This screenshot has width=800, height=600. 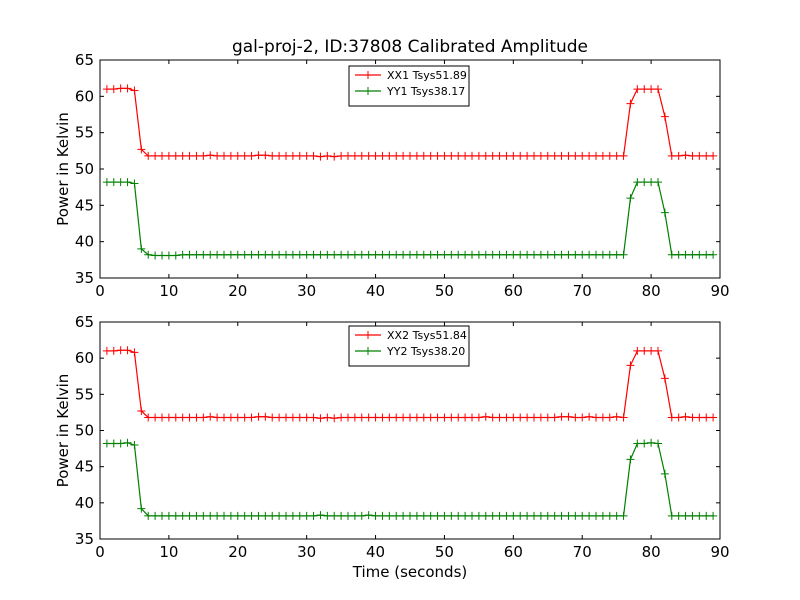 I want to click on x-tick-label: 60, so click(x=513, y=552).